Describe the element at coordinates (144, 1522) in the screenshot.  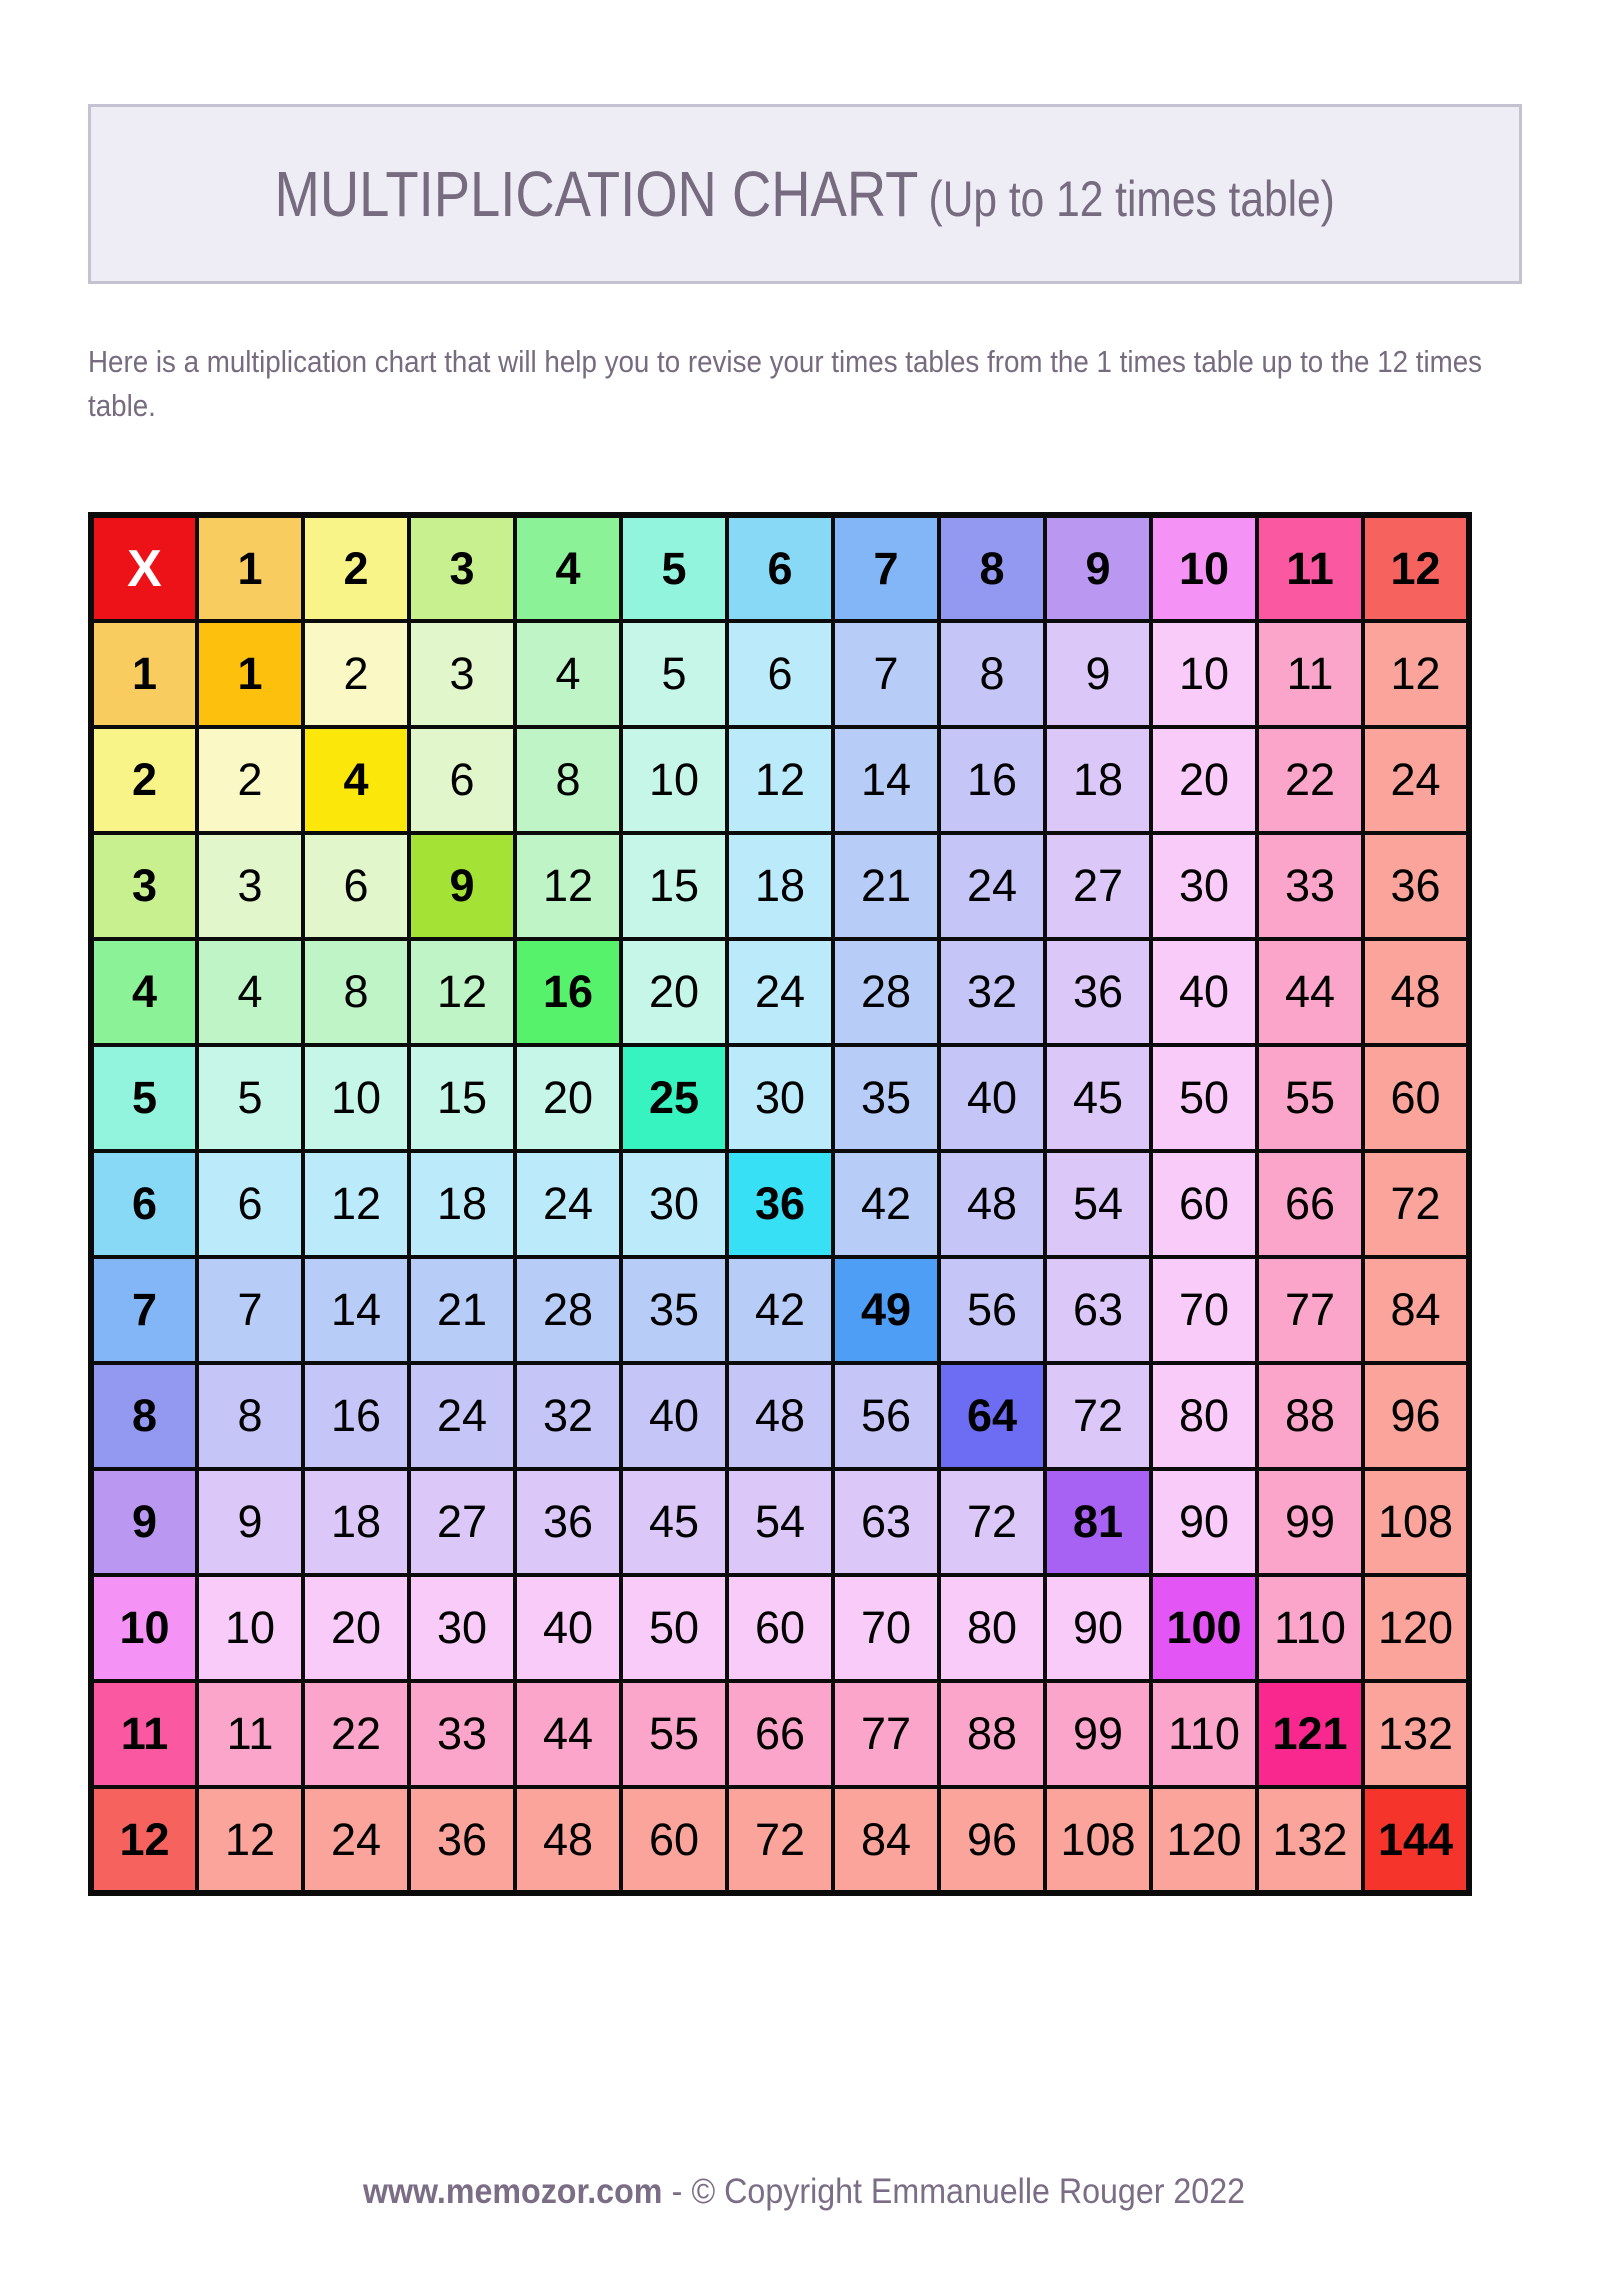
I see `row-header-cell: 9` at that location.